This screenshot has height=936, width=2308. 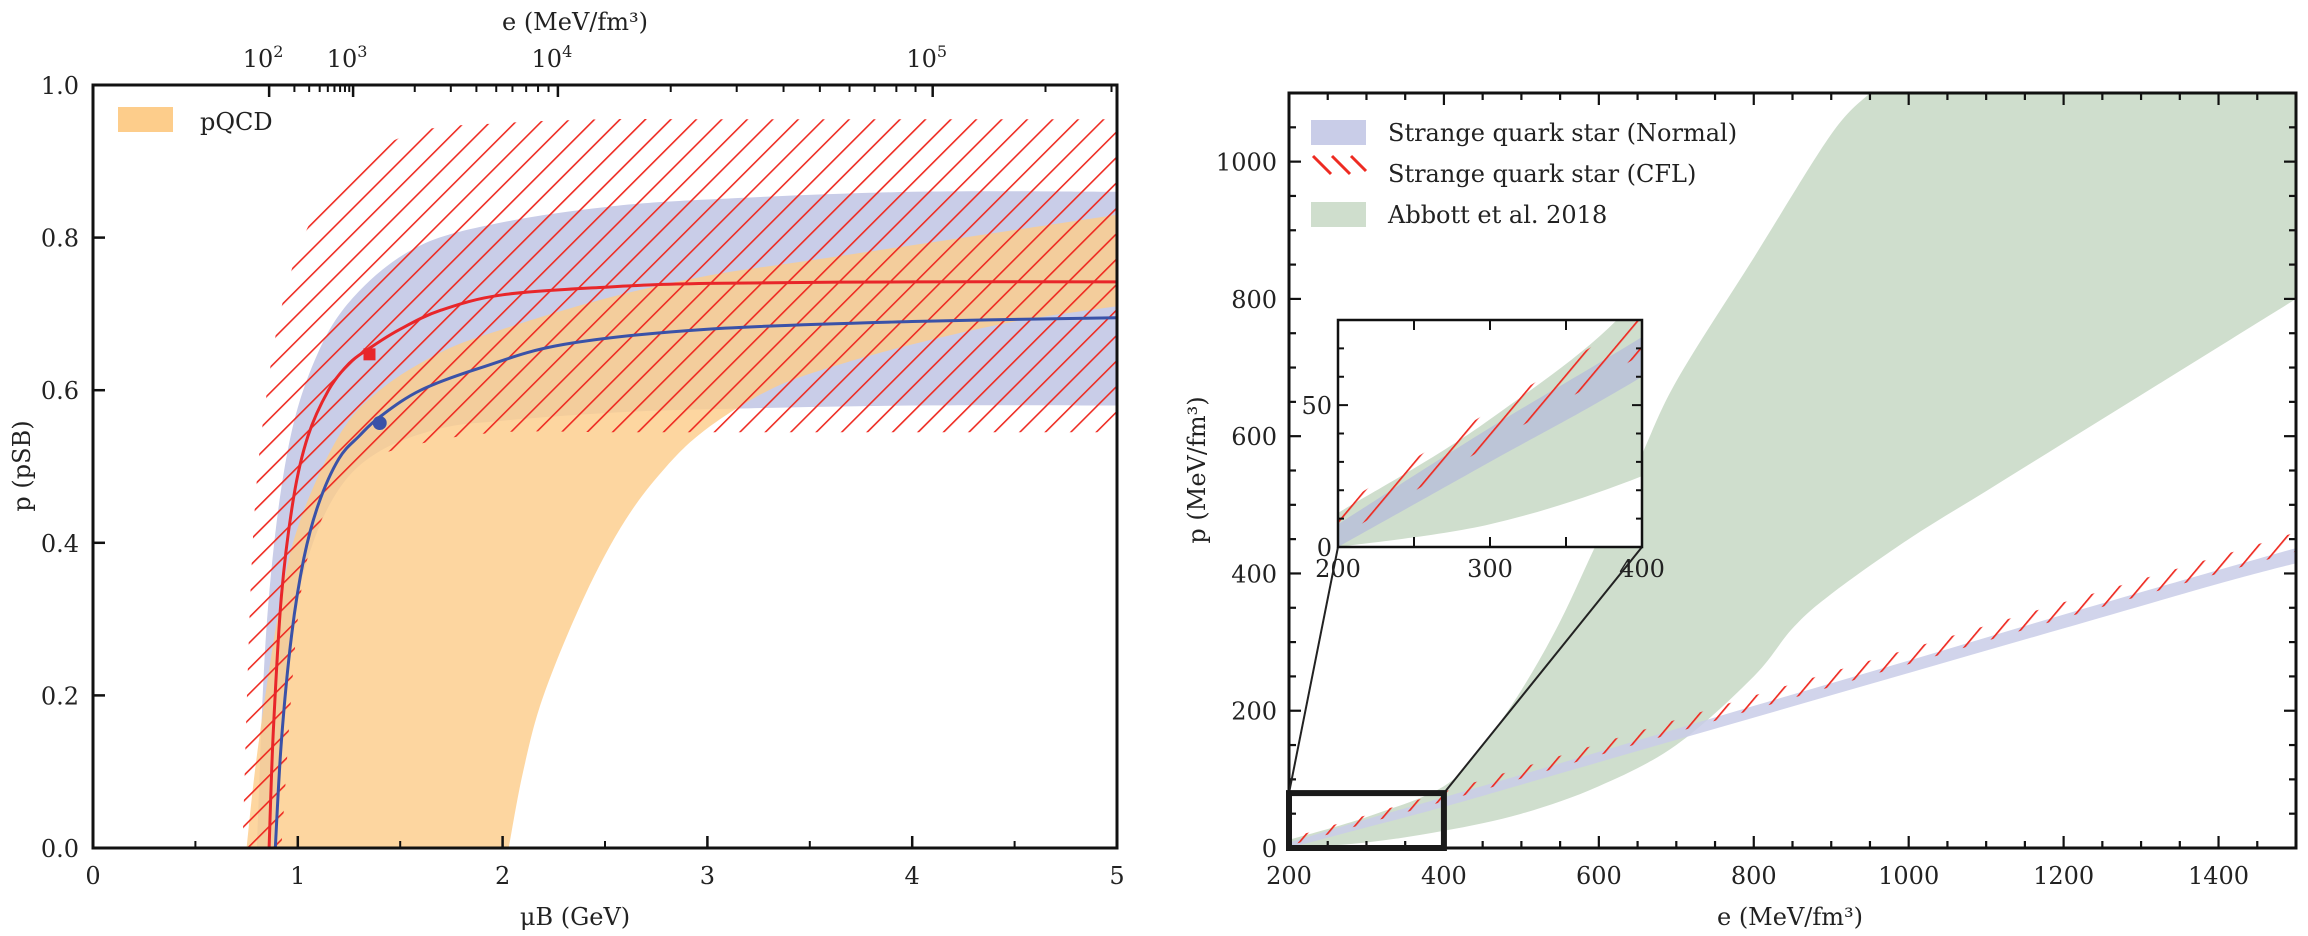 What do you see at coordinates (1197, 469) in the screenshot?
I see `right-y-axis-label: p (MeV/fm³)` at bounding box center [1197, 469].